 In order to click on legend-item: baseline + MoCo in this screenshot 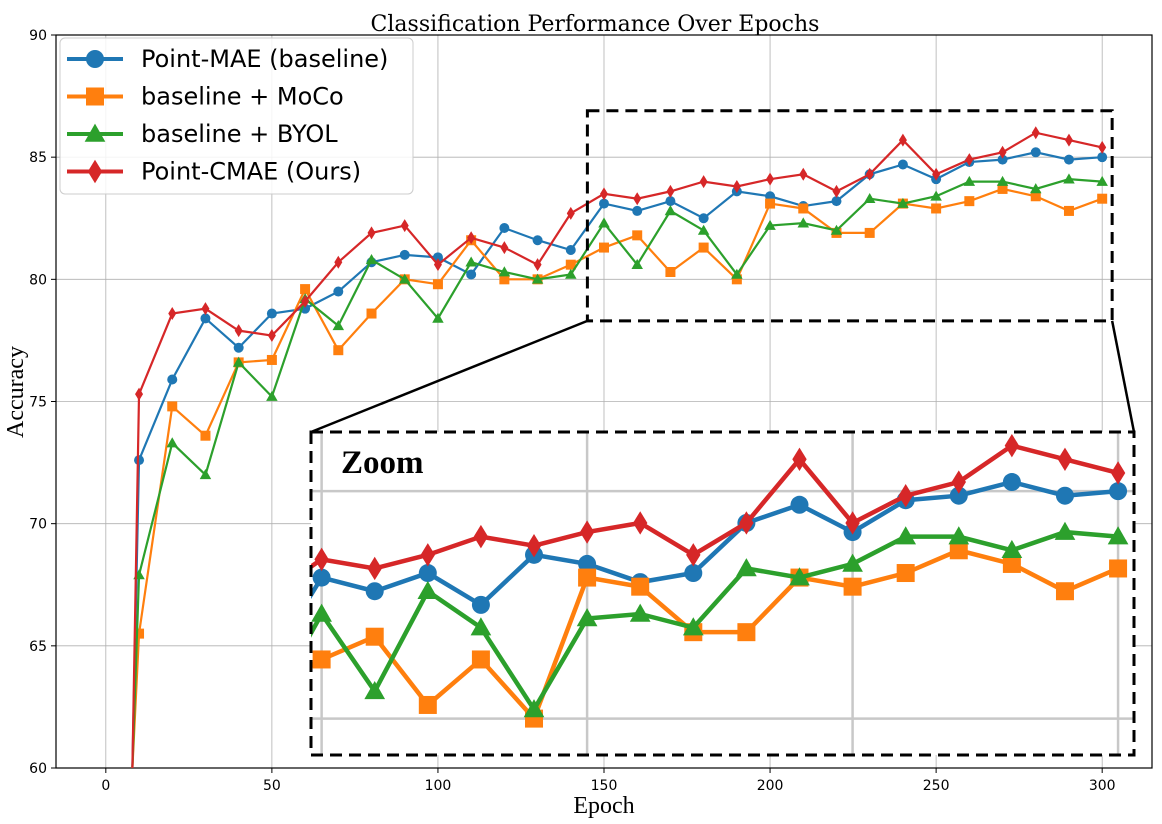, I will do `click(205, 97)`.